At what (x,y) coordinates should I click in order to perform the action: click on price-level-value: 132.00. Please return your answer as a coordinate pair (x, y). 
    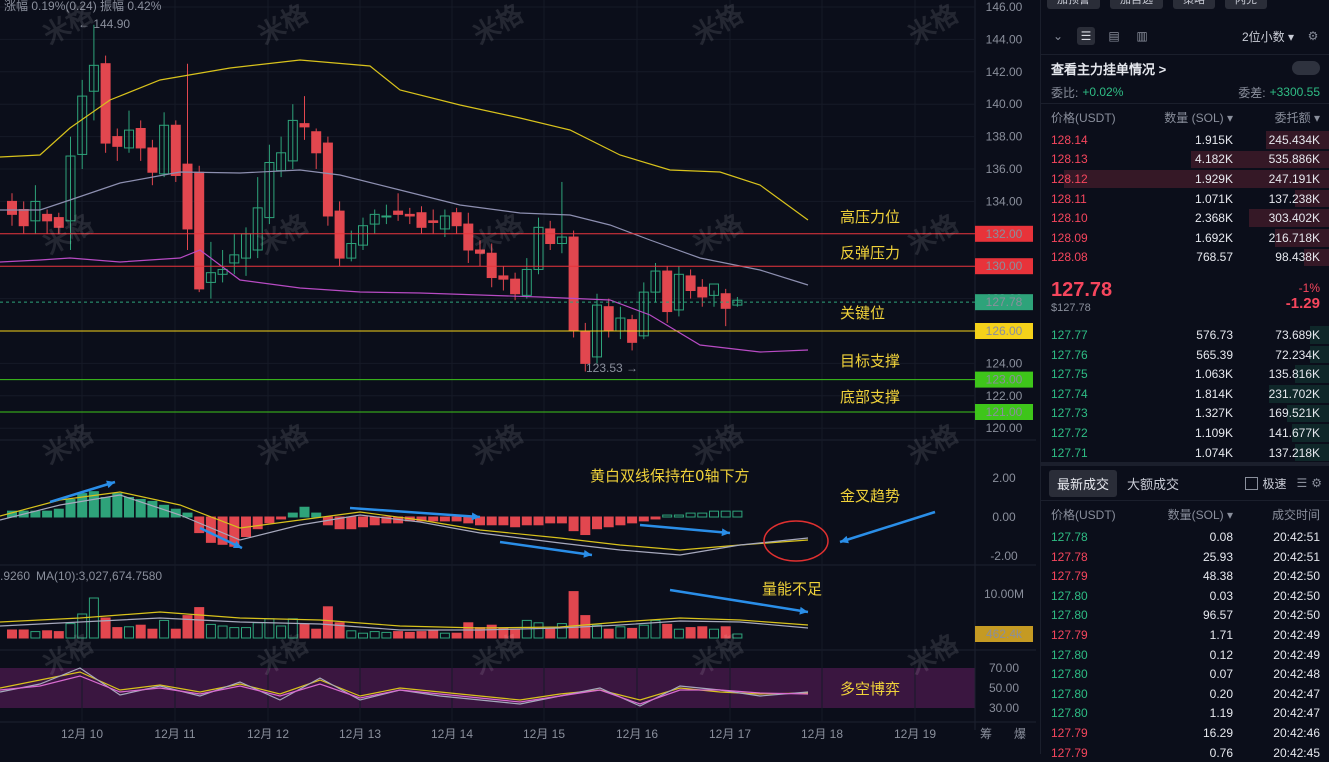
    Looking at the image, I should click on (1004, 234).